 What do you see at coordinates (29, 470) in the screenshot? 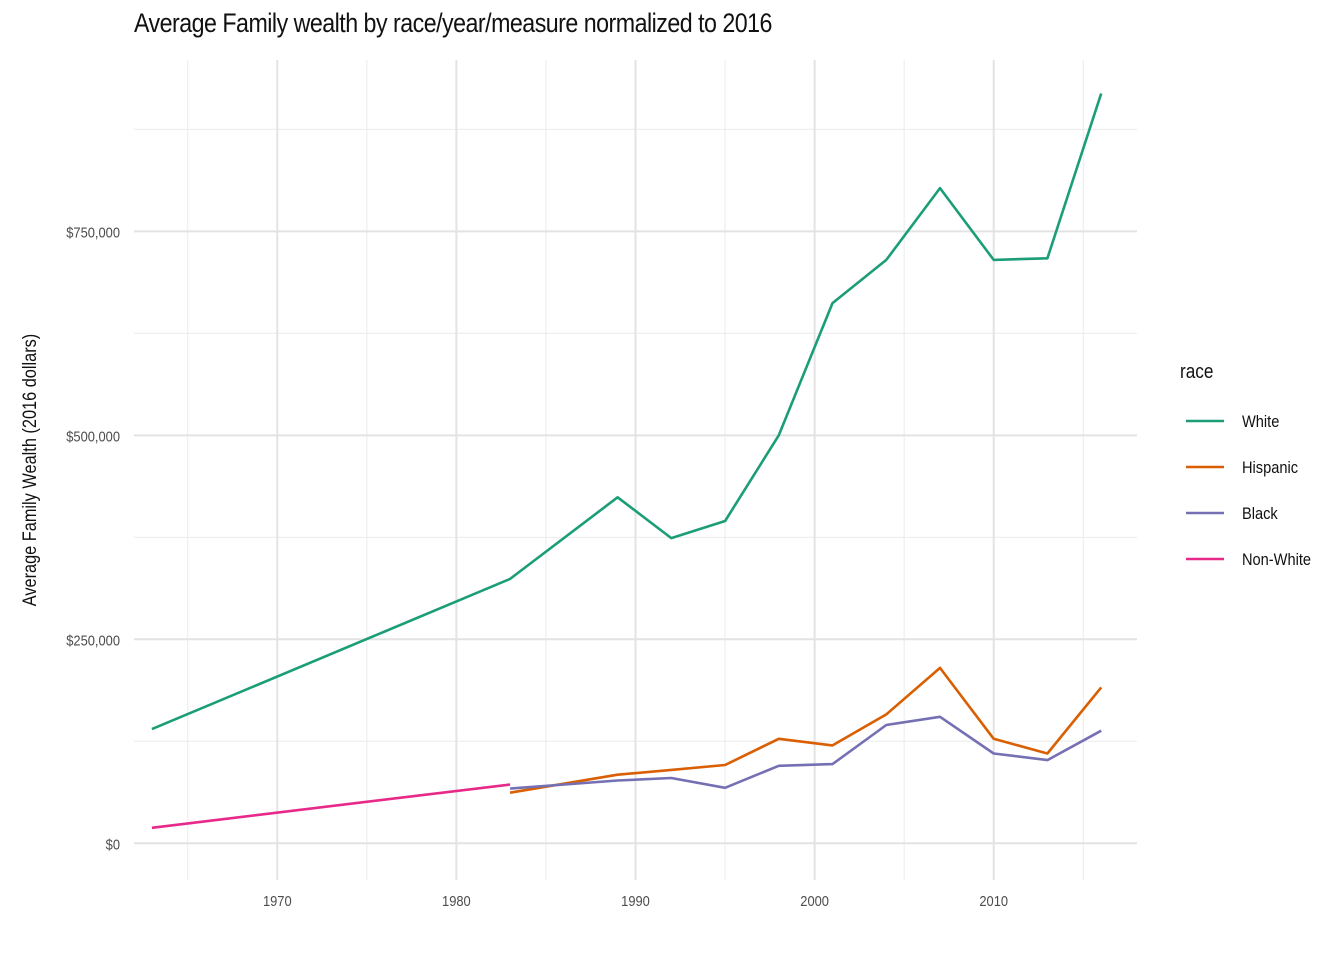
I see `y-axis-label: Average Family Wealth (2016 dollars)` at bounding box center [29, 470].